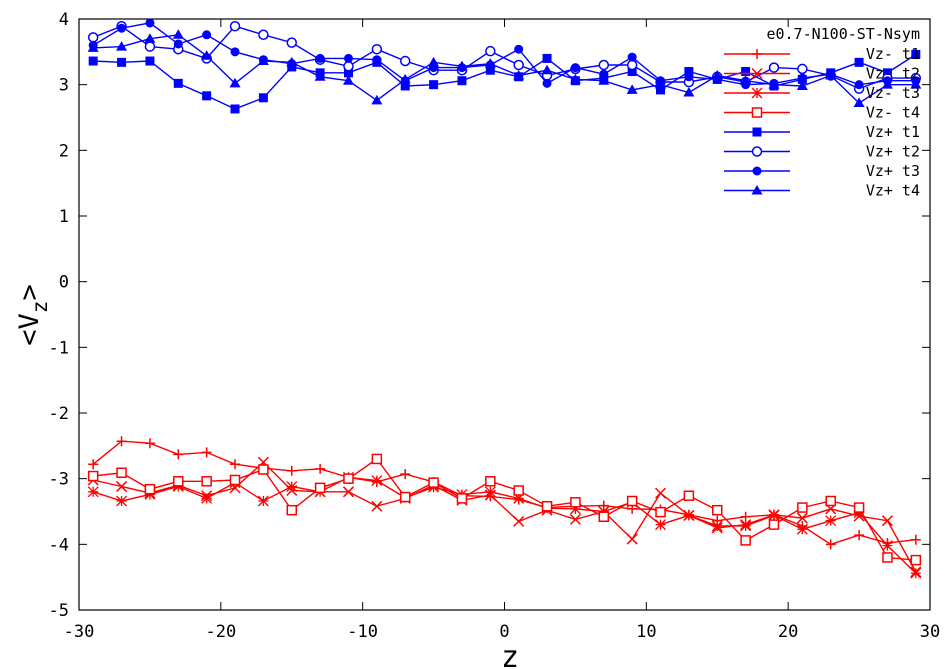 This screenshot has height=669, width=948. Describe the element at coordinates (64, 20) in the screenshot. I see `y-tick-label: 4` at that location.